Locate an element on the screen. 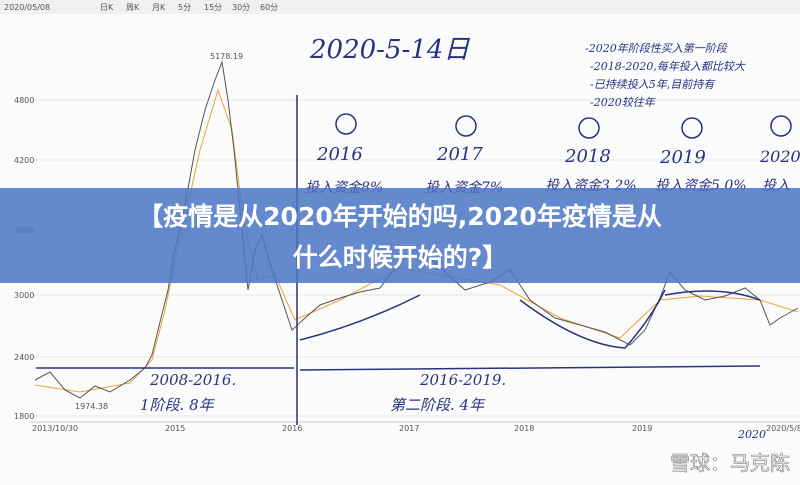 This screenshot has height=485, width=800. tab: 60分 is located at coordinates (269, 7).